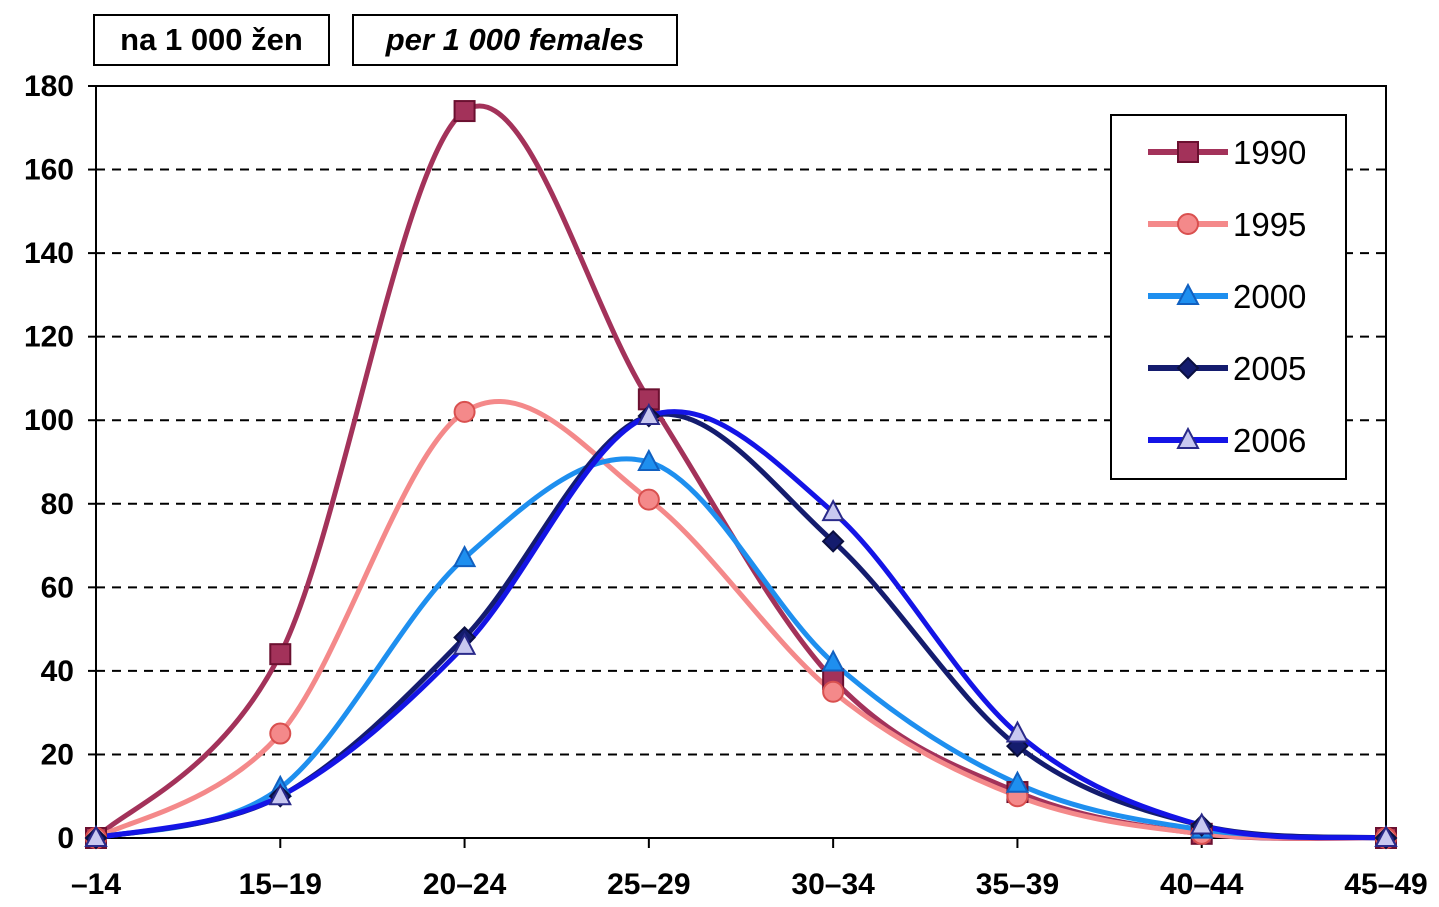 The width and height of the screenshot is (1439, 907). Describe the element at coordinates (1188, 152) in the screenshot. I see `legend-marker-1990` at that location.